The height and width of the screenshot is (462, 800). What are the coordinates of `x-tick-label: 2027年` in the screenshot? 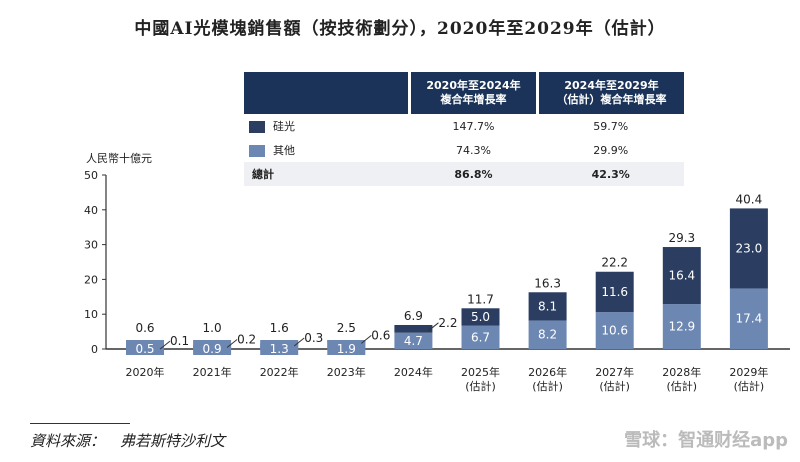 It's located at (614, 372).